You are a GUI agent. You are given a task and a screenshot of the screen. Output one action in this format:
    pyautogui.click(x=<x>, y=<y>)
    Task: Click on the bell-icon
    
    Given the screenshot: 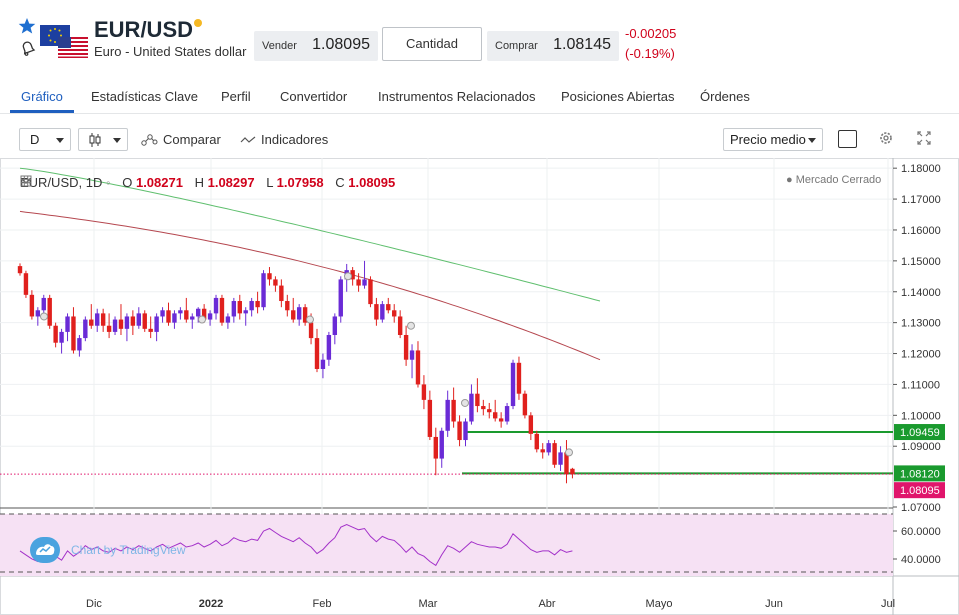 What is the action you would take?
    pyautogui.click(x=28, y=48)
    